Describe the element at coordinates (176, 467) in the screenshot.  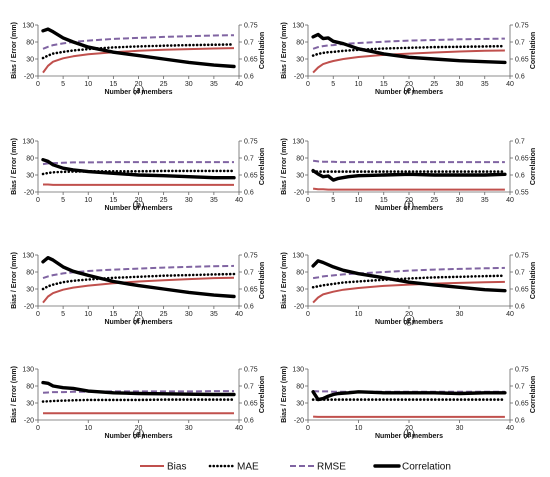
I see `legend-label: Bias` at that location.